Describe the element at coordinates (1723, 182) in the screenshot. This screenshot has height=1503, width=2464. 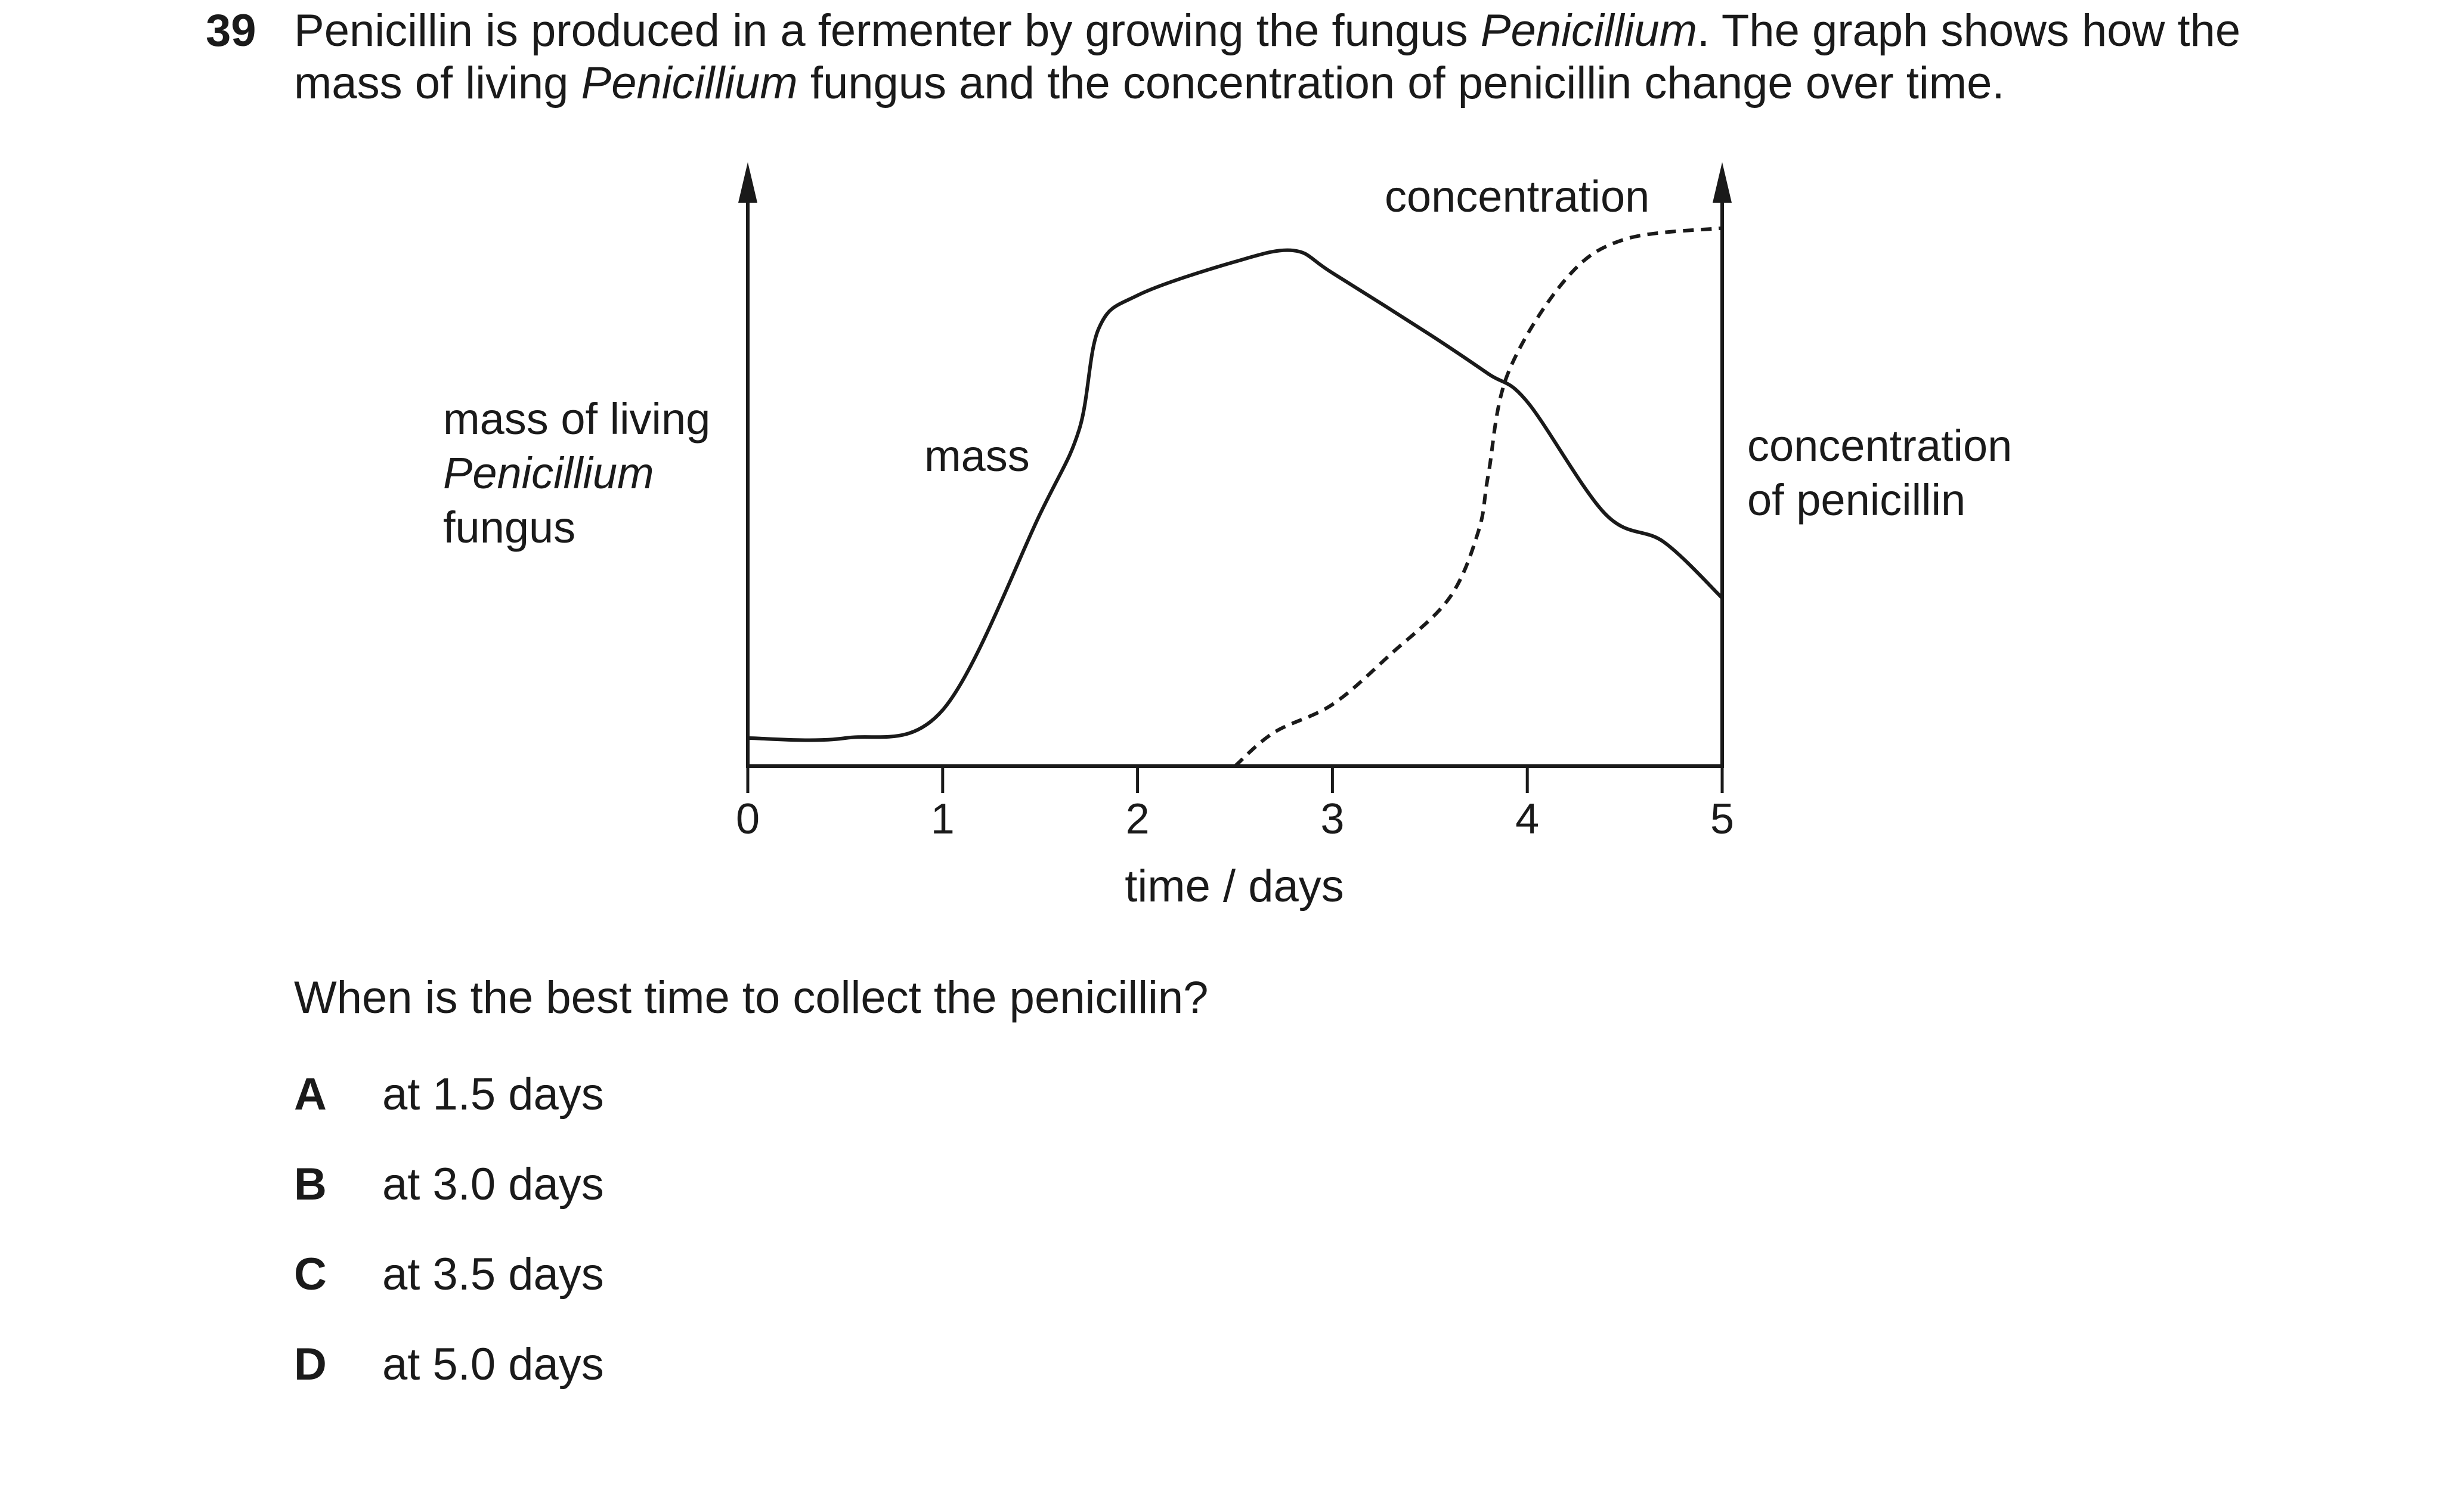
I see `right-axis-arrow-icon` at that location.